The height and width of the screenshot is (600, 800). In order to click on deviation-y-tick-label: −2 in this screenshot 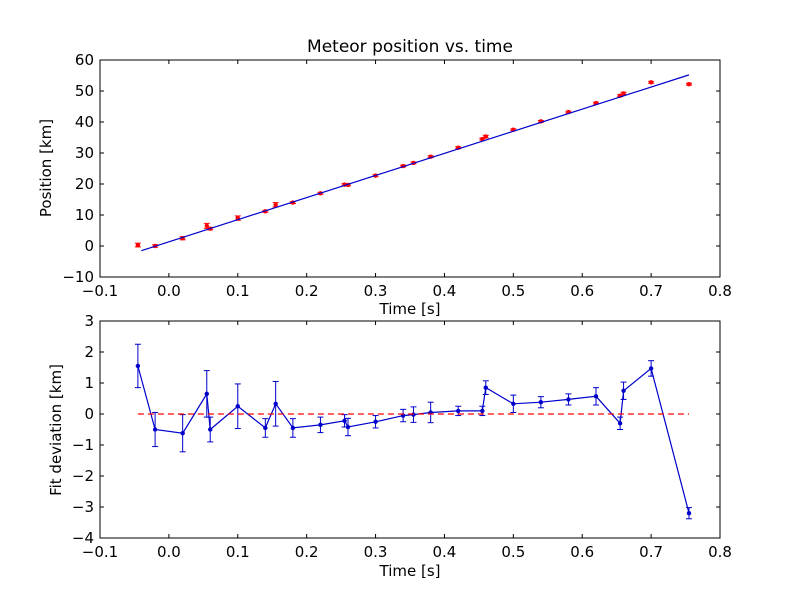, I will do `click(83, 476)`.